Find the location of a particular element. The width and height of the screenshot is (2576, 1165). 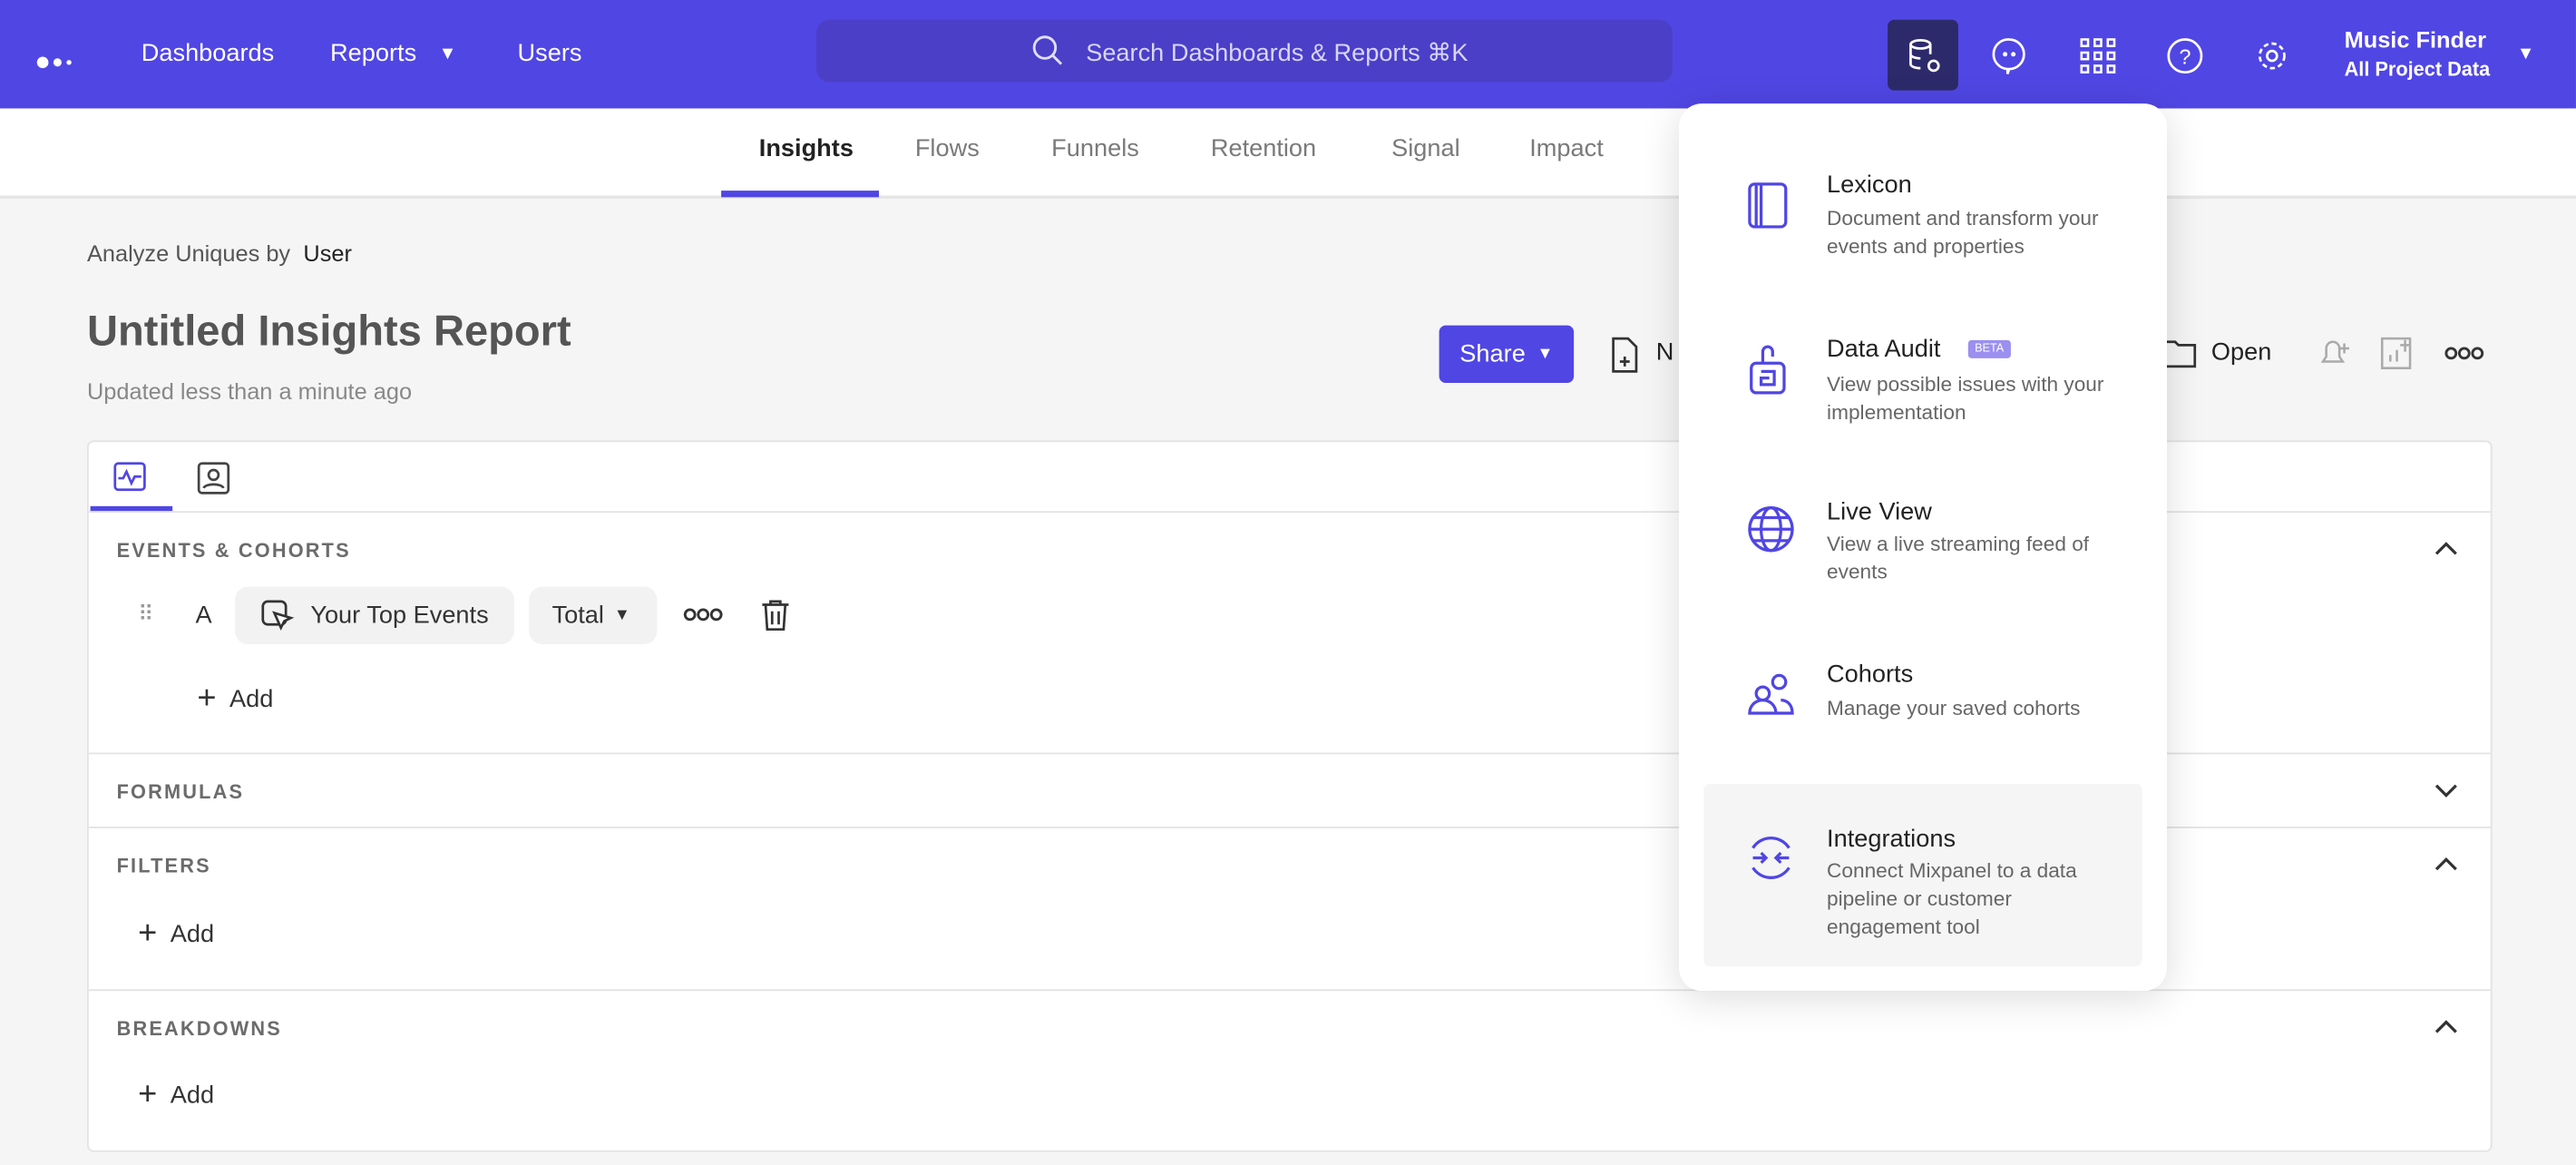

data-management-button is located at coordinates (1923, 55).